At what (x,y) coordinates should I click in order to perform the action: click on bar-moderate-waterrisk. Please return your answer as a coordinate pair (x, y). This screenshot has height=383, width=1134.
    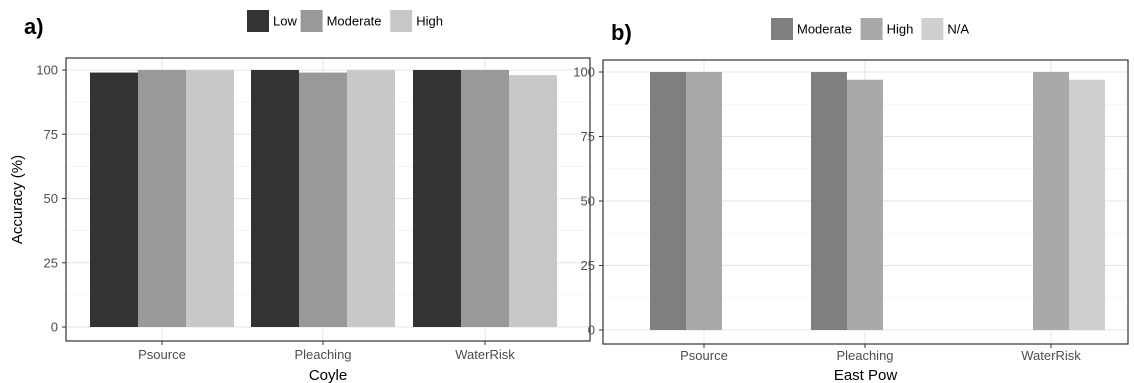
    Looking at the image, I should click on (485, 198).